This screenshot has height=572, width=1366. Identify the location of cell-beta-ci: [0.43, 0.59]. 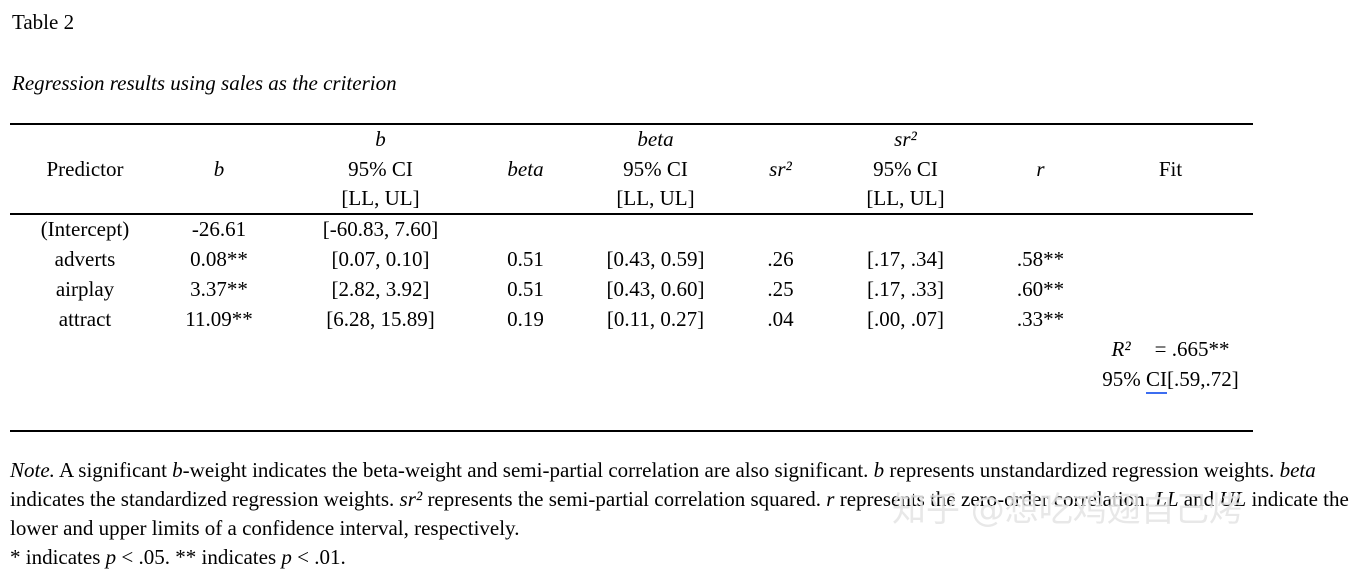
(655, 258).